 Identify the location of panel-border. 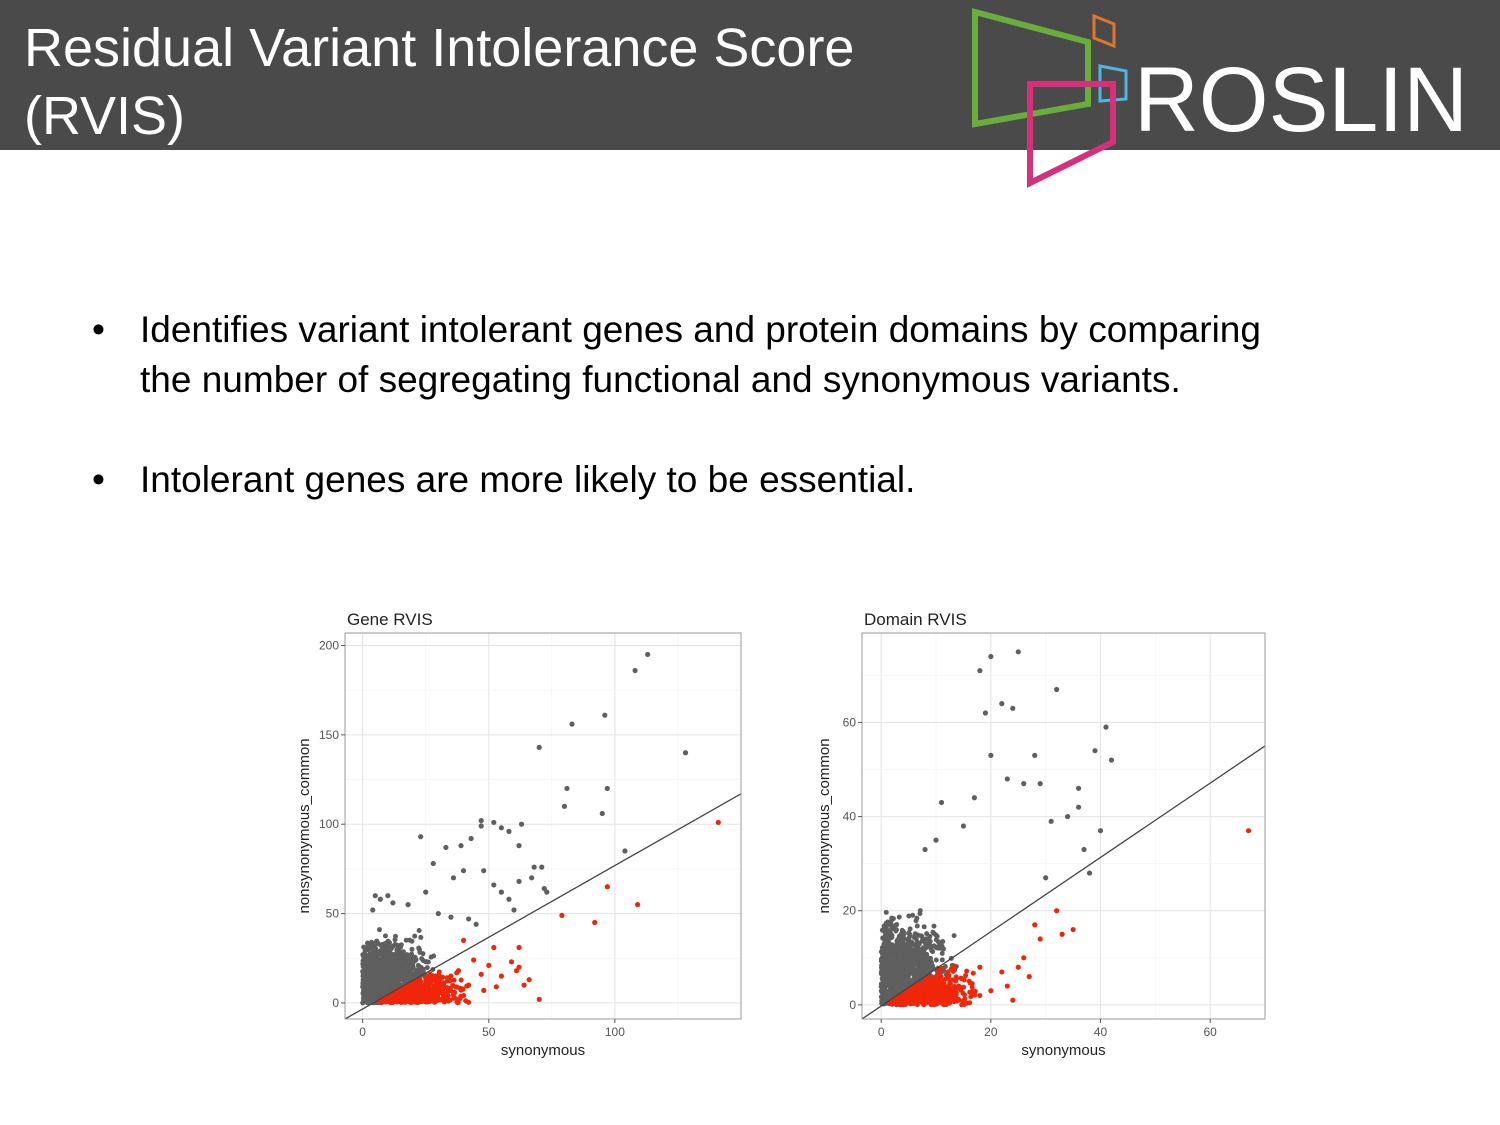
(1063, 826).